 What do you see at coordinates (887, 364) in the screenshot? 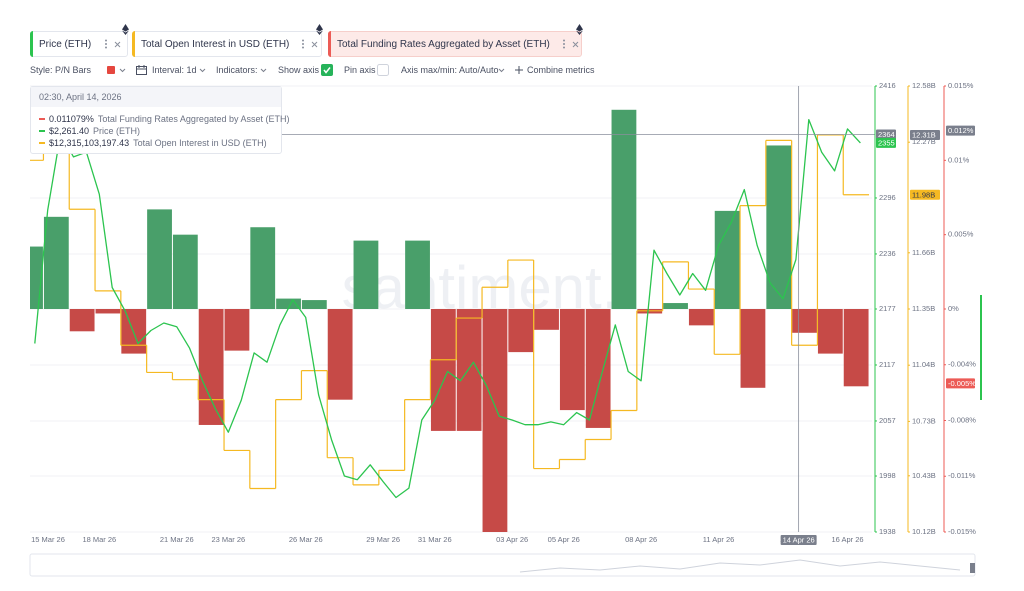
I see `y-tick-label: 2117` at bounding box center [887, 364].